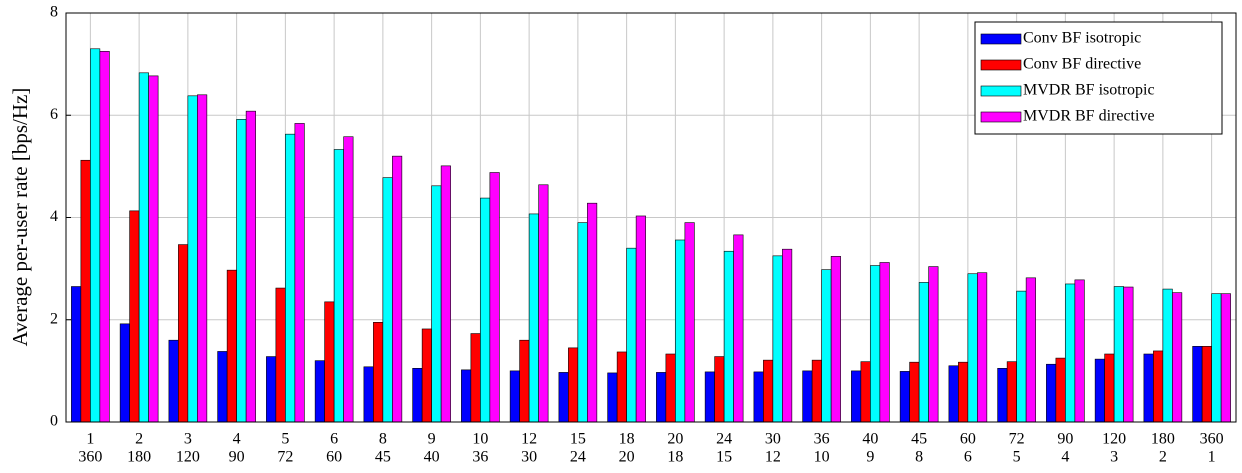 This screenshot has height=473, width=1242. Describe the element at coordinates (334, 439) in the screenshot. I see `x-tick-label: 6` at that location.